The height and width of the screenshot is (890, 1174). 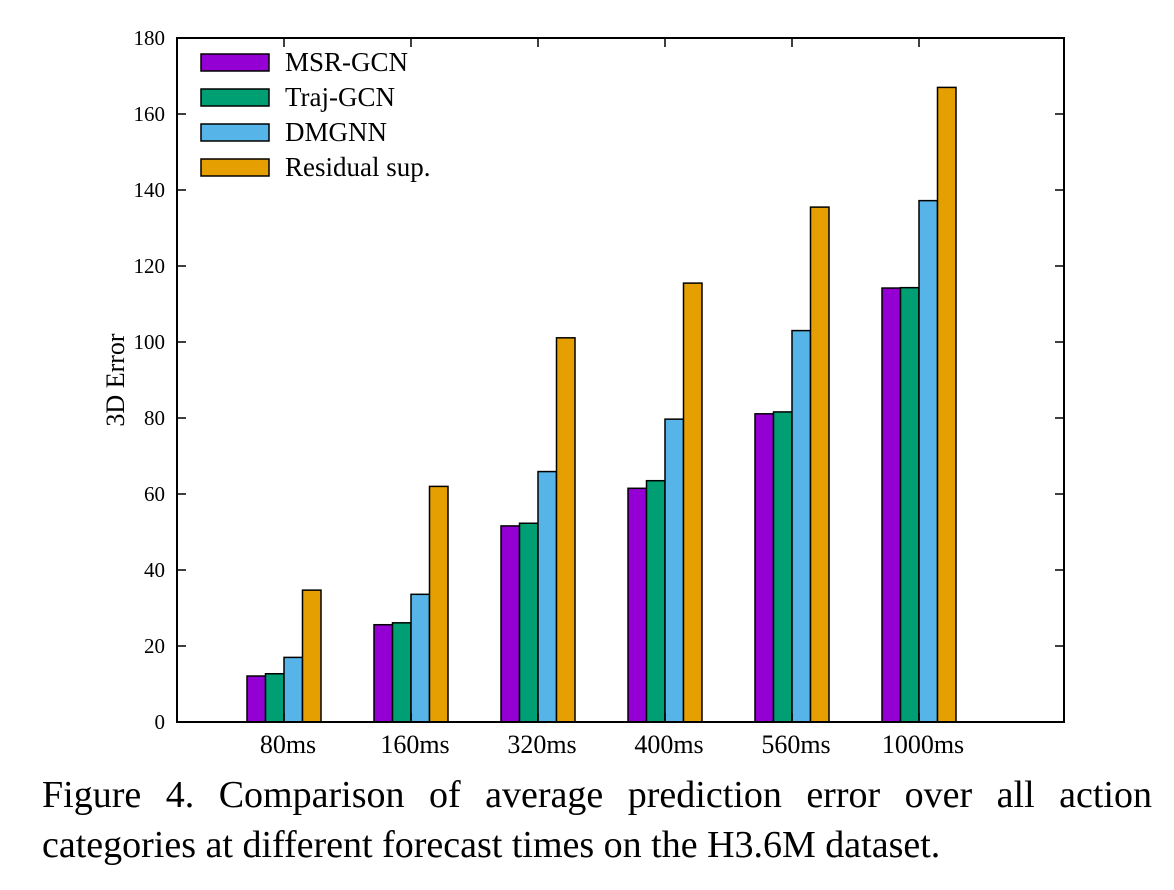 What do you see at coordinates (891, 505) in the screenshot?
I see `bar-msr-gcn-1000ms` at bounding box center [891, 505].